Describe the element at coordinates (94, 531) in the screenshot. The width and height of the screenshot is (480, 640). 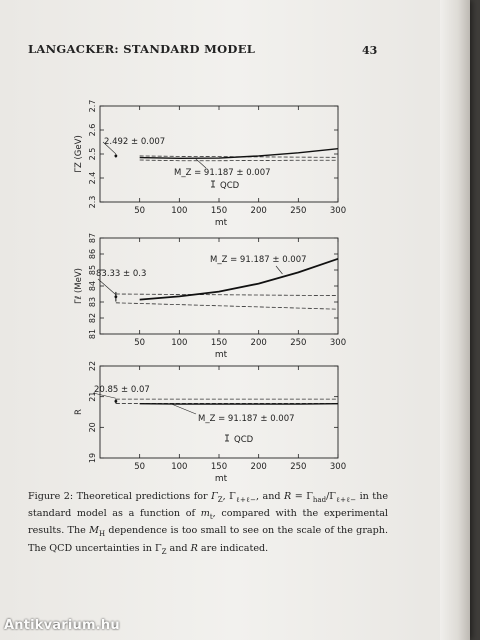
I see `caption-symbol: M` at that location.